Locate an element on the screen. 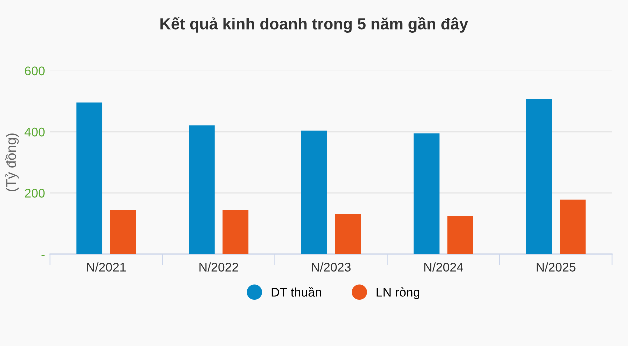 This screenshot has height=346, width=628. x-tick-label: N/2022 is located at coordinates (219, 267).